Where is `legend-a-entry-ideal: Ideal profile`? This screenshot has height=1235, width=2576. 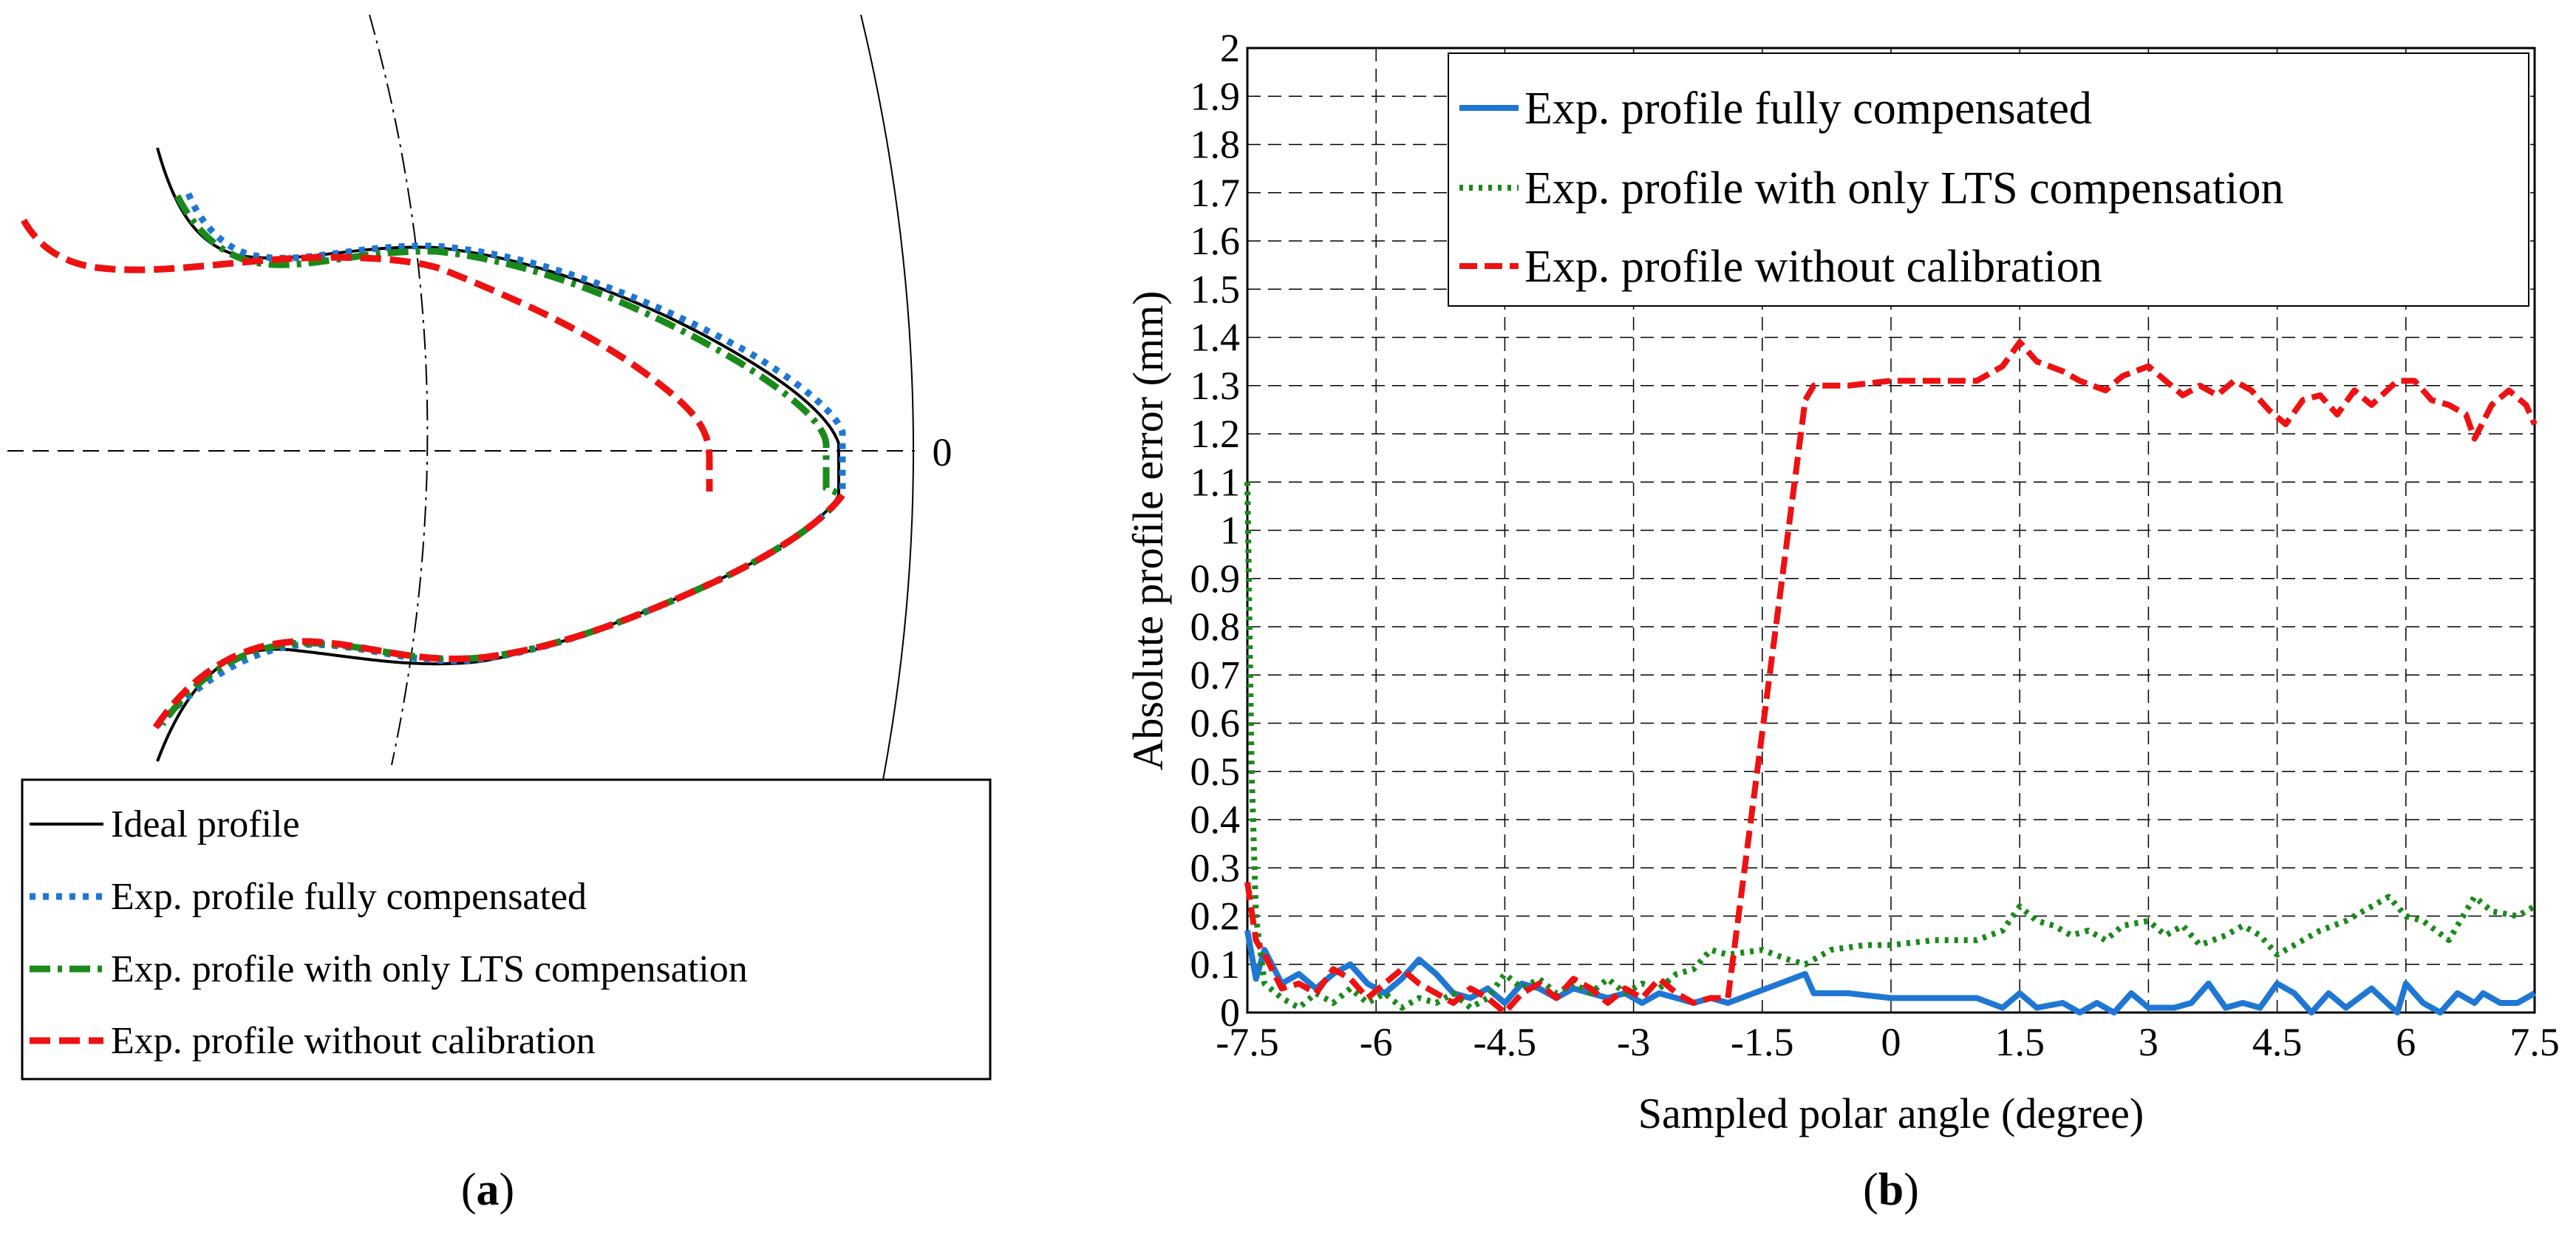 legend-a-entry-ideal: Ideal profile is located at coordinates (165, 824).